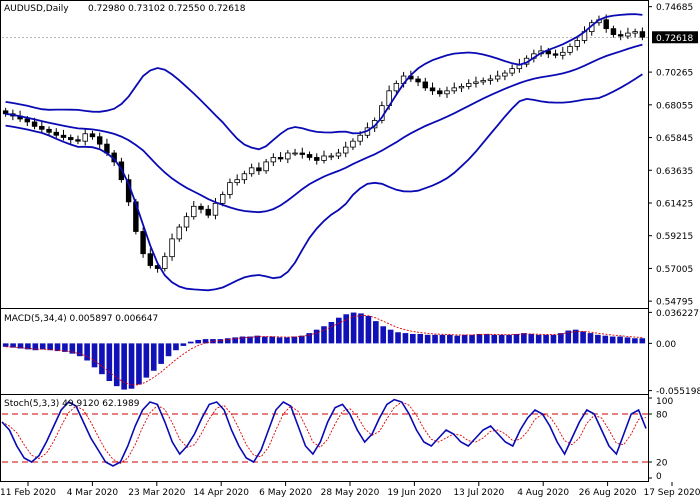 This screenshot has height=500, width=700. What do you see at coordinates (72, 404) in the screenshot?
I see `stoch-title: Stoch(5,3,3) 49.9120 62.1989` at bounding box center [72, 404].